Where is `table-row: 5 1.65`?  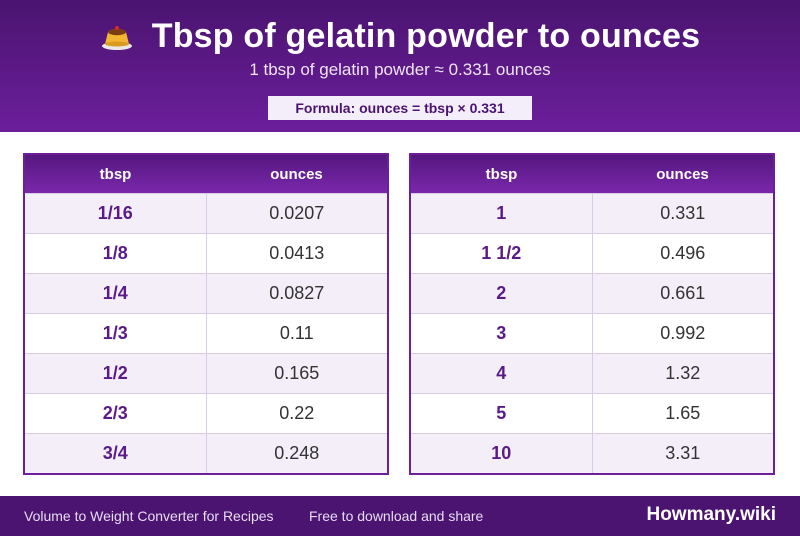 table-row: 5 1.65 is located at coordinates (592, 413).